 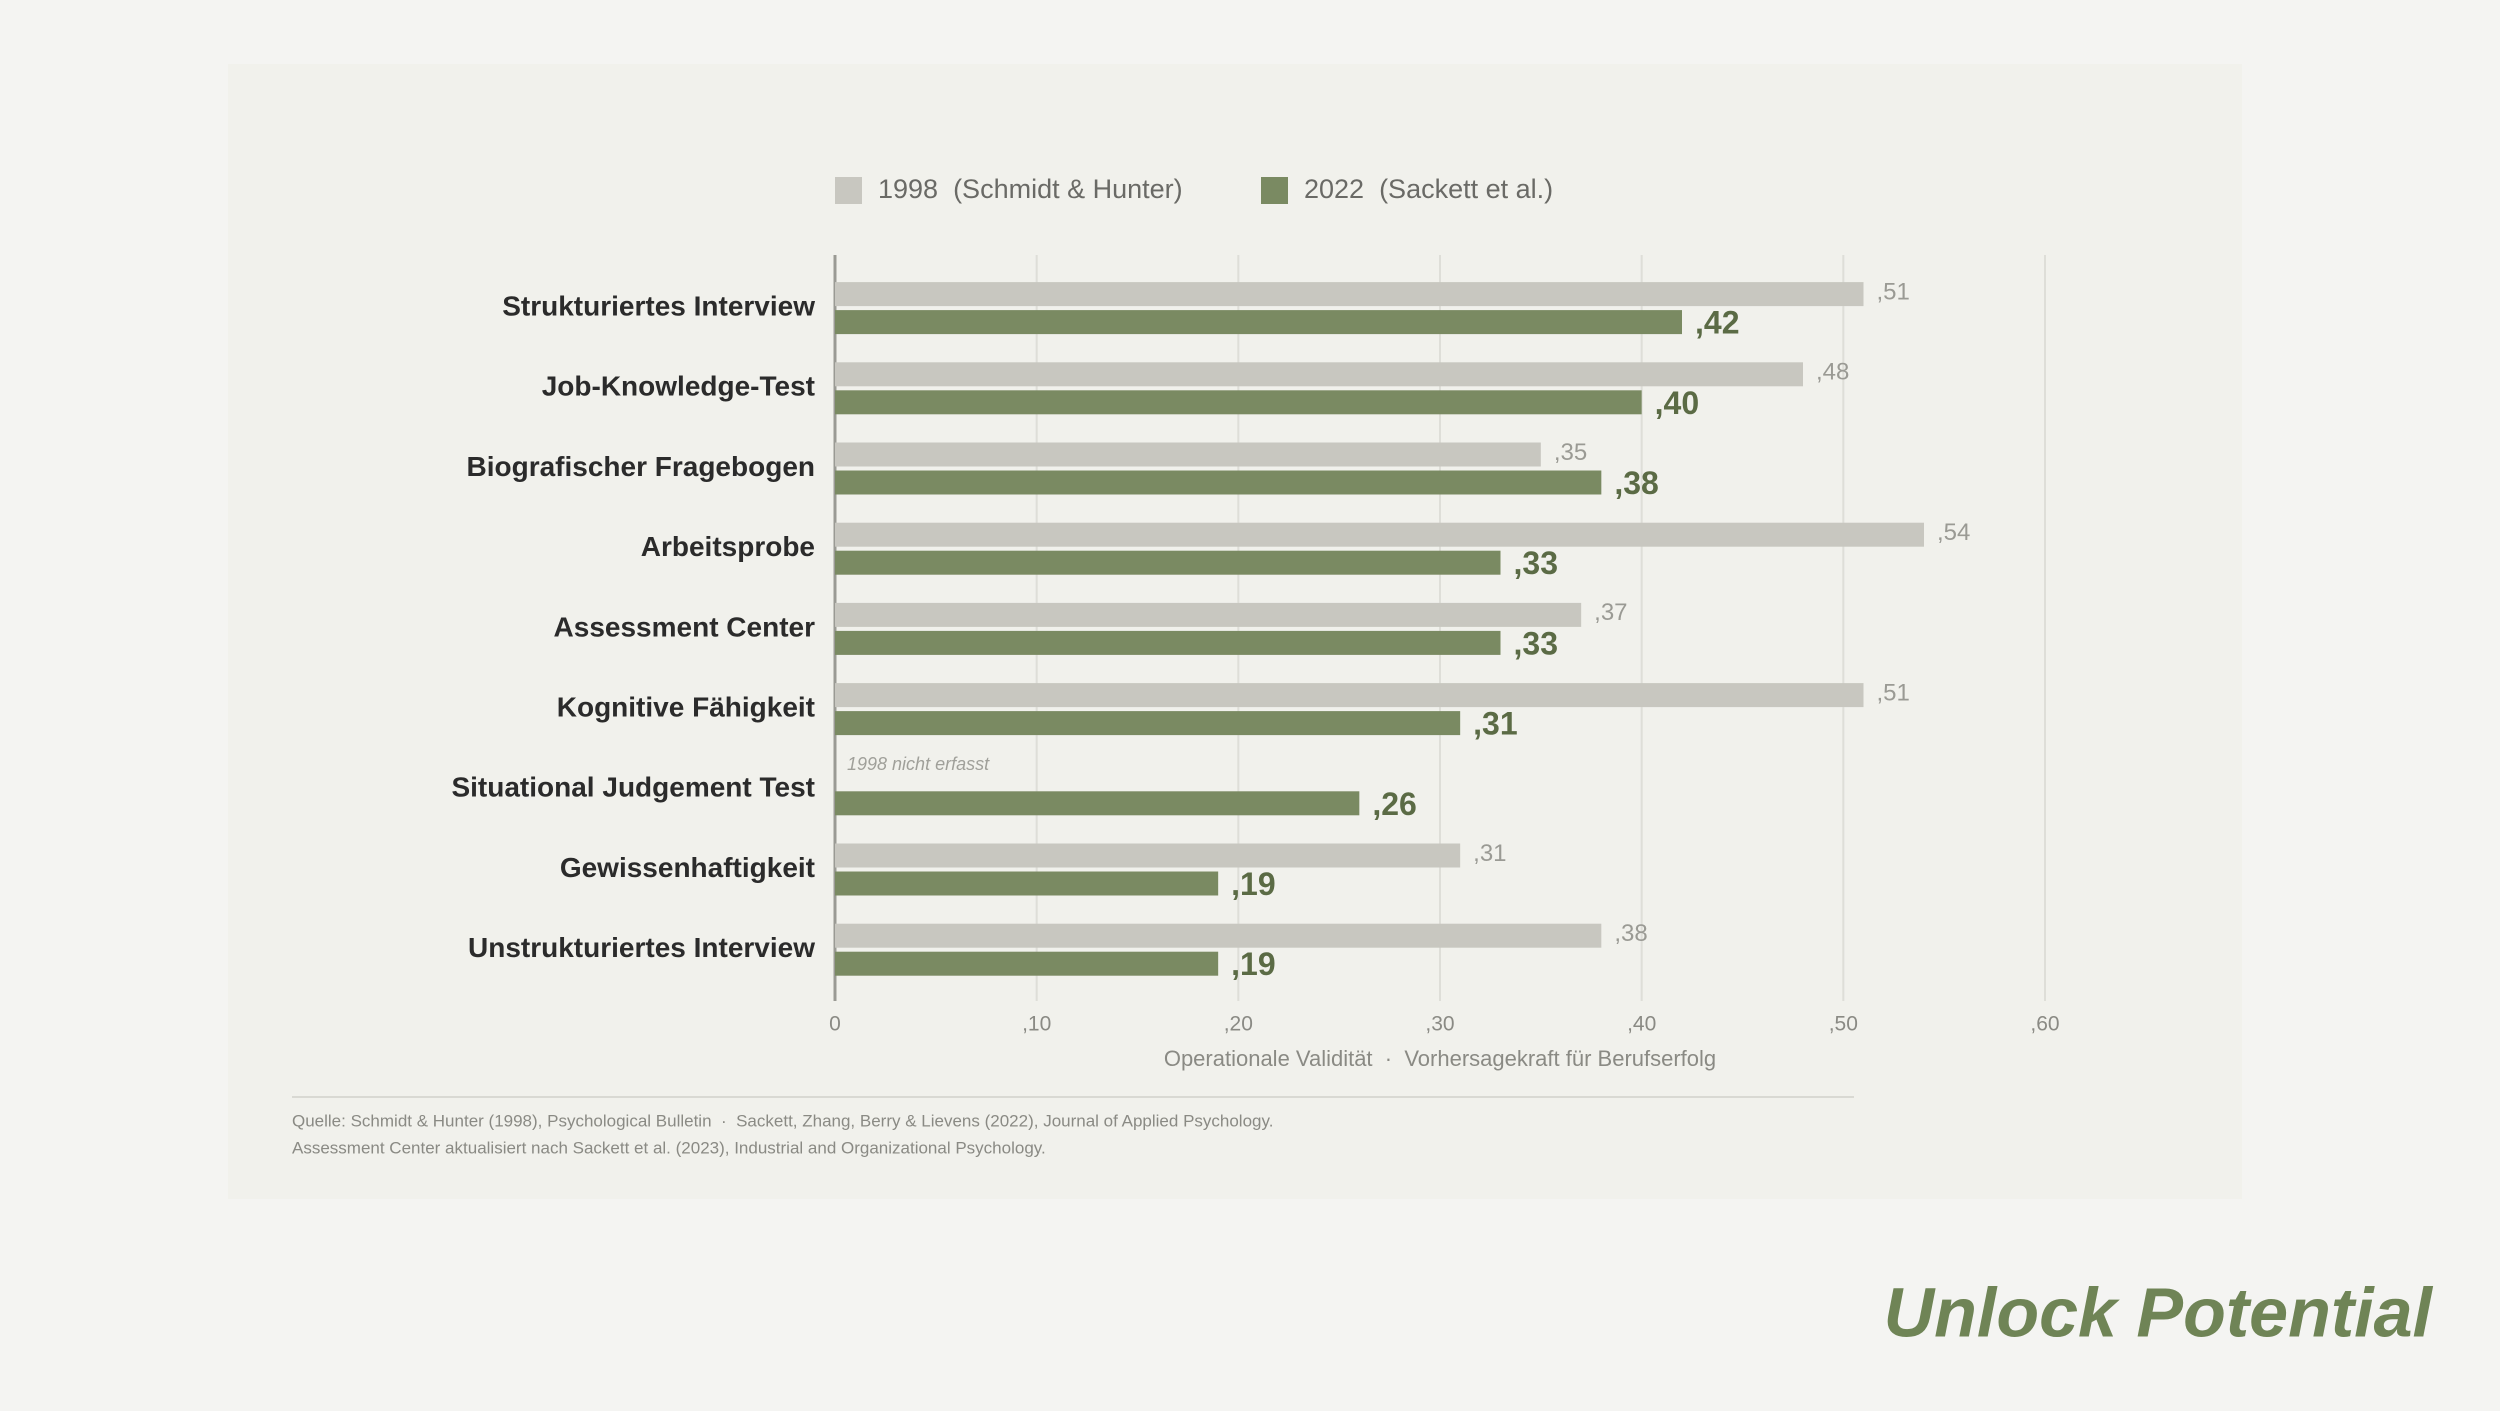 What do you see at coordinates (1610, 612) in the screenshot?
I see `value-label: ,37` at bounding box center [1610, 612].